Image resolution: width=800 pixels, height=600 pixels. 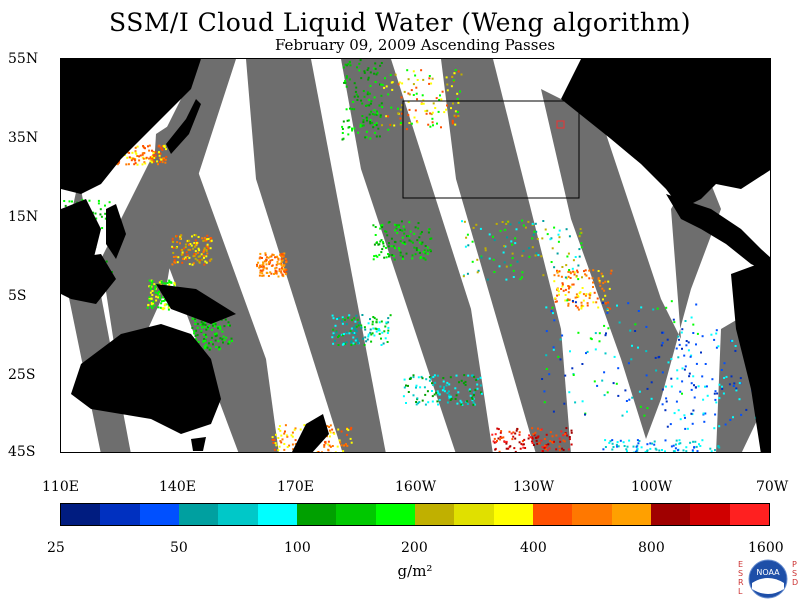 What do you see at coordinates (415, 514) in the screenshot?
I see `colorbar` at bounding box center [415, 514].